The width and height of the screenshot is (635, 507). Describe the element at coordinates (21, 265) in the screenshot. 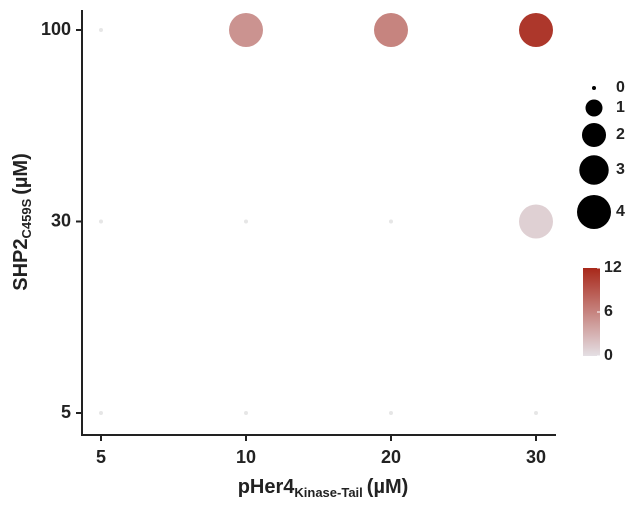

I see `y-title-main: SHP2` at that location.